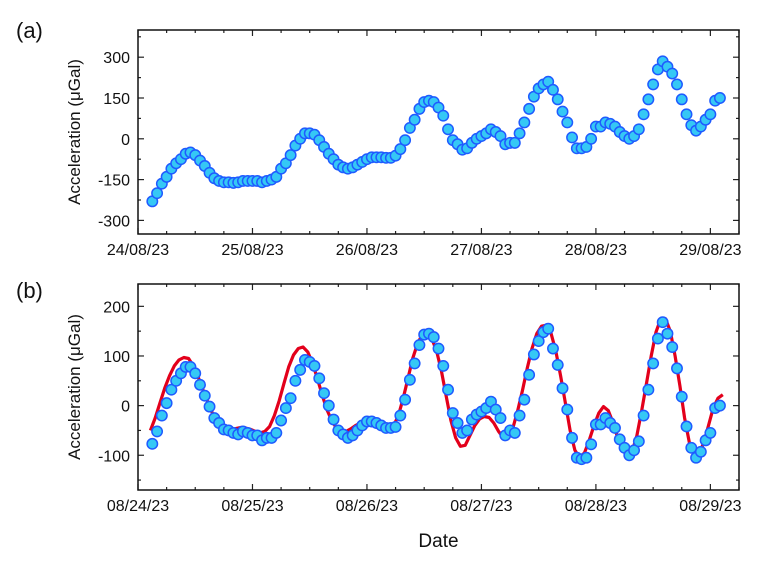  What do you see at coordinates (138, 506) in the screenshot?
I see `x-tick-label: 08/24/23` at bounding box center [138, 506].